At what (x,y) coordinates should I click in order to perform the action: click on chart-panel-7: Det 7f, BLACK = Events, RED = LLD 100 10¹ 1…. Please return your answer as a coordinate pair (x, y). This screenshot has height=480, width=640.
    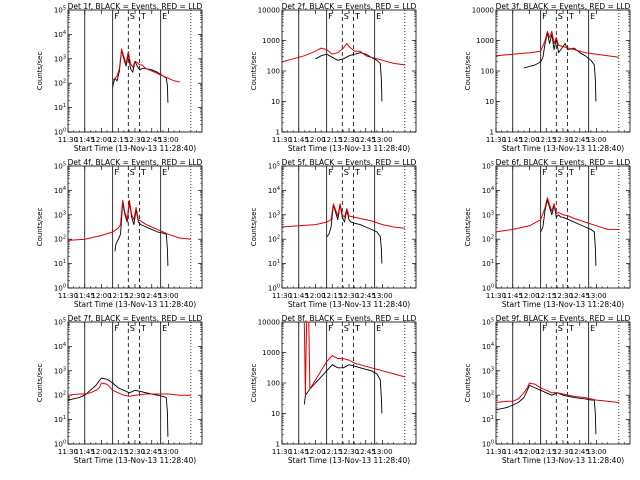
    Looking at the image, I should click on (119, 389).